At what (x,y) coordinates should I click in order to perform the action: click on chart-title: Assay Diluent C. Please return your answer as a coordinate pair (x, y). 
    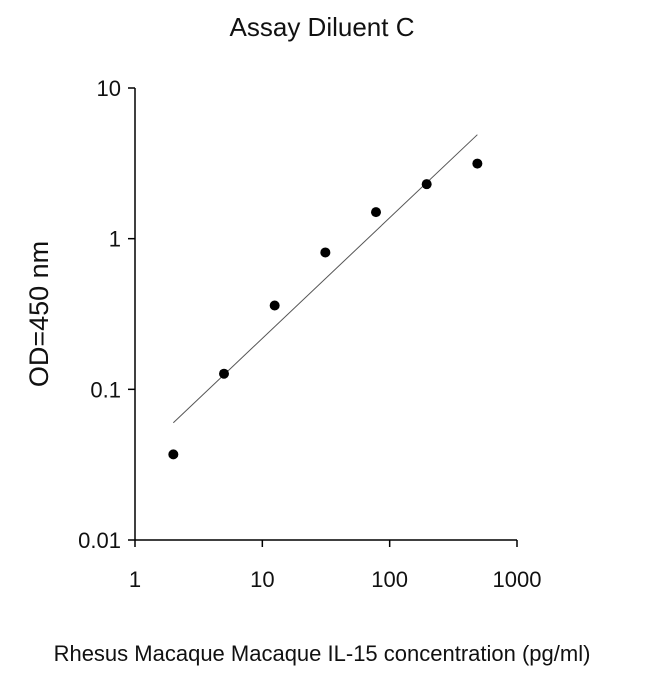
    Looking at the image, I should click on (322, 27).